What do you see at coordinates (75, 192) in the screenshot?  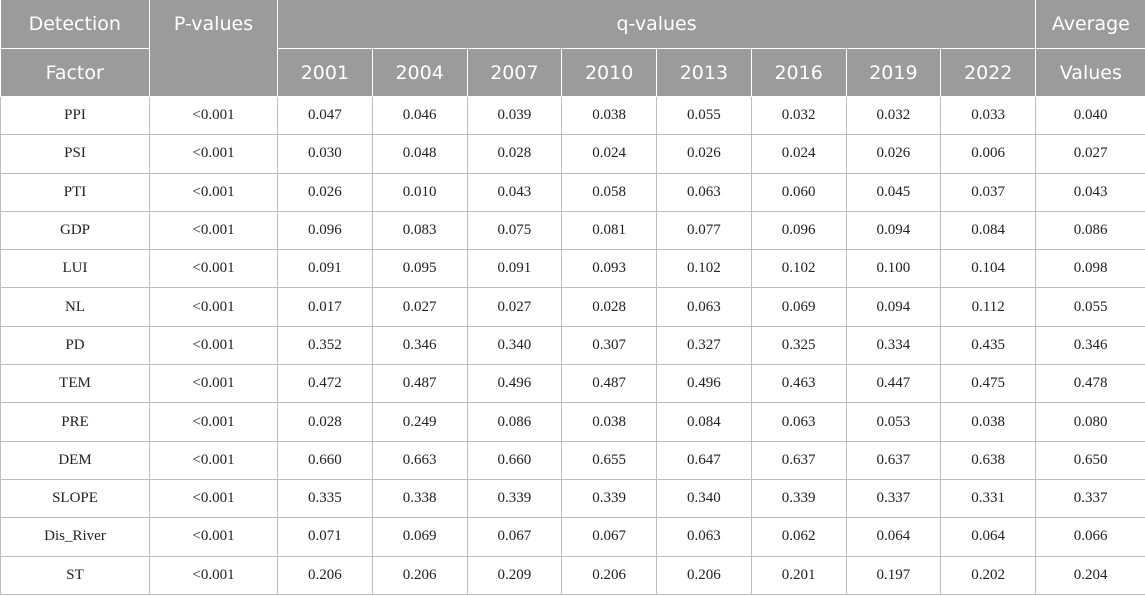 I see `factor-cell: PTI` at bounding box center [75, 192].